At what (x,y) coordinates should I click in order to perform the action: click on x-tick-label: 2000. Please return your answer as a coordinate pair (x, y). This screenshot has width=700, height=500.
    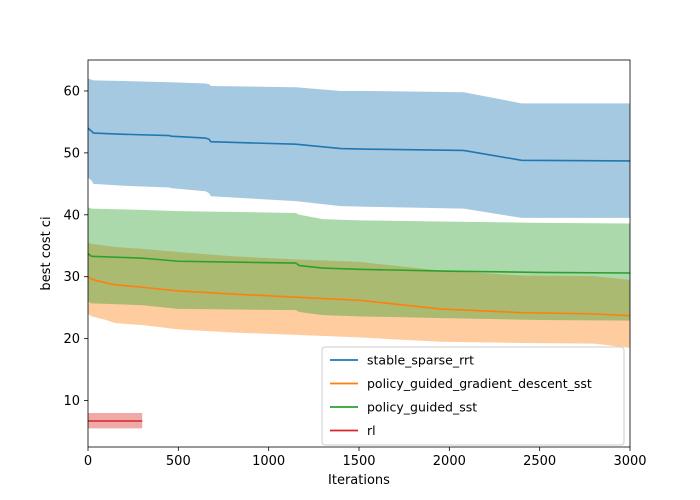
    Looking at the image, I should click on (449, 461).